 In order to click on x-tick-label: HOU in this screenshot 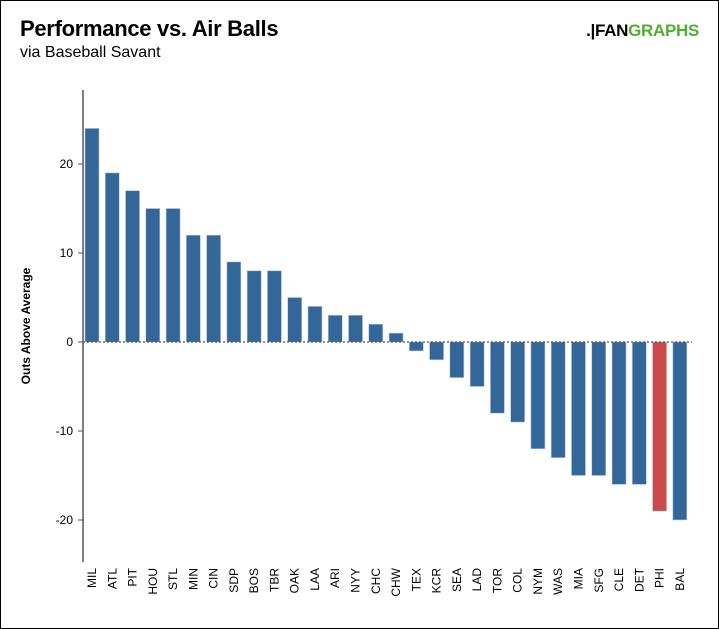, I will do `click(153, 581)`.